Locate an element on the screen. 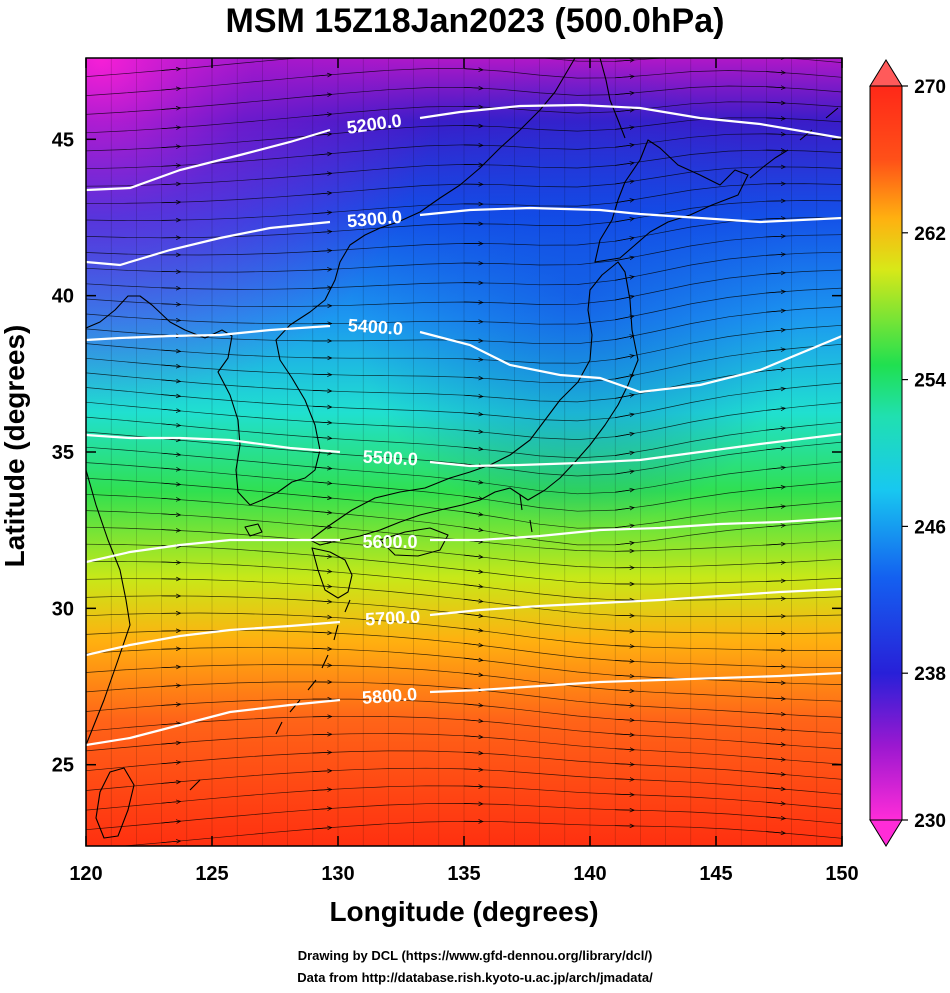  china-east-coast is located at coordinates (108, 607).